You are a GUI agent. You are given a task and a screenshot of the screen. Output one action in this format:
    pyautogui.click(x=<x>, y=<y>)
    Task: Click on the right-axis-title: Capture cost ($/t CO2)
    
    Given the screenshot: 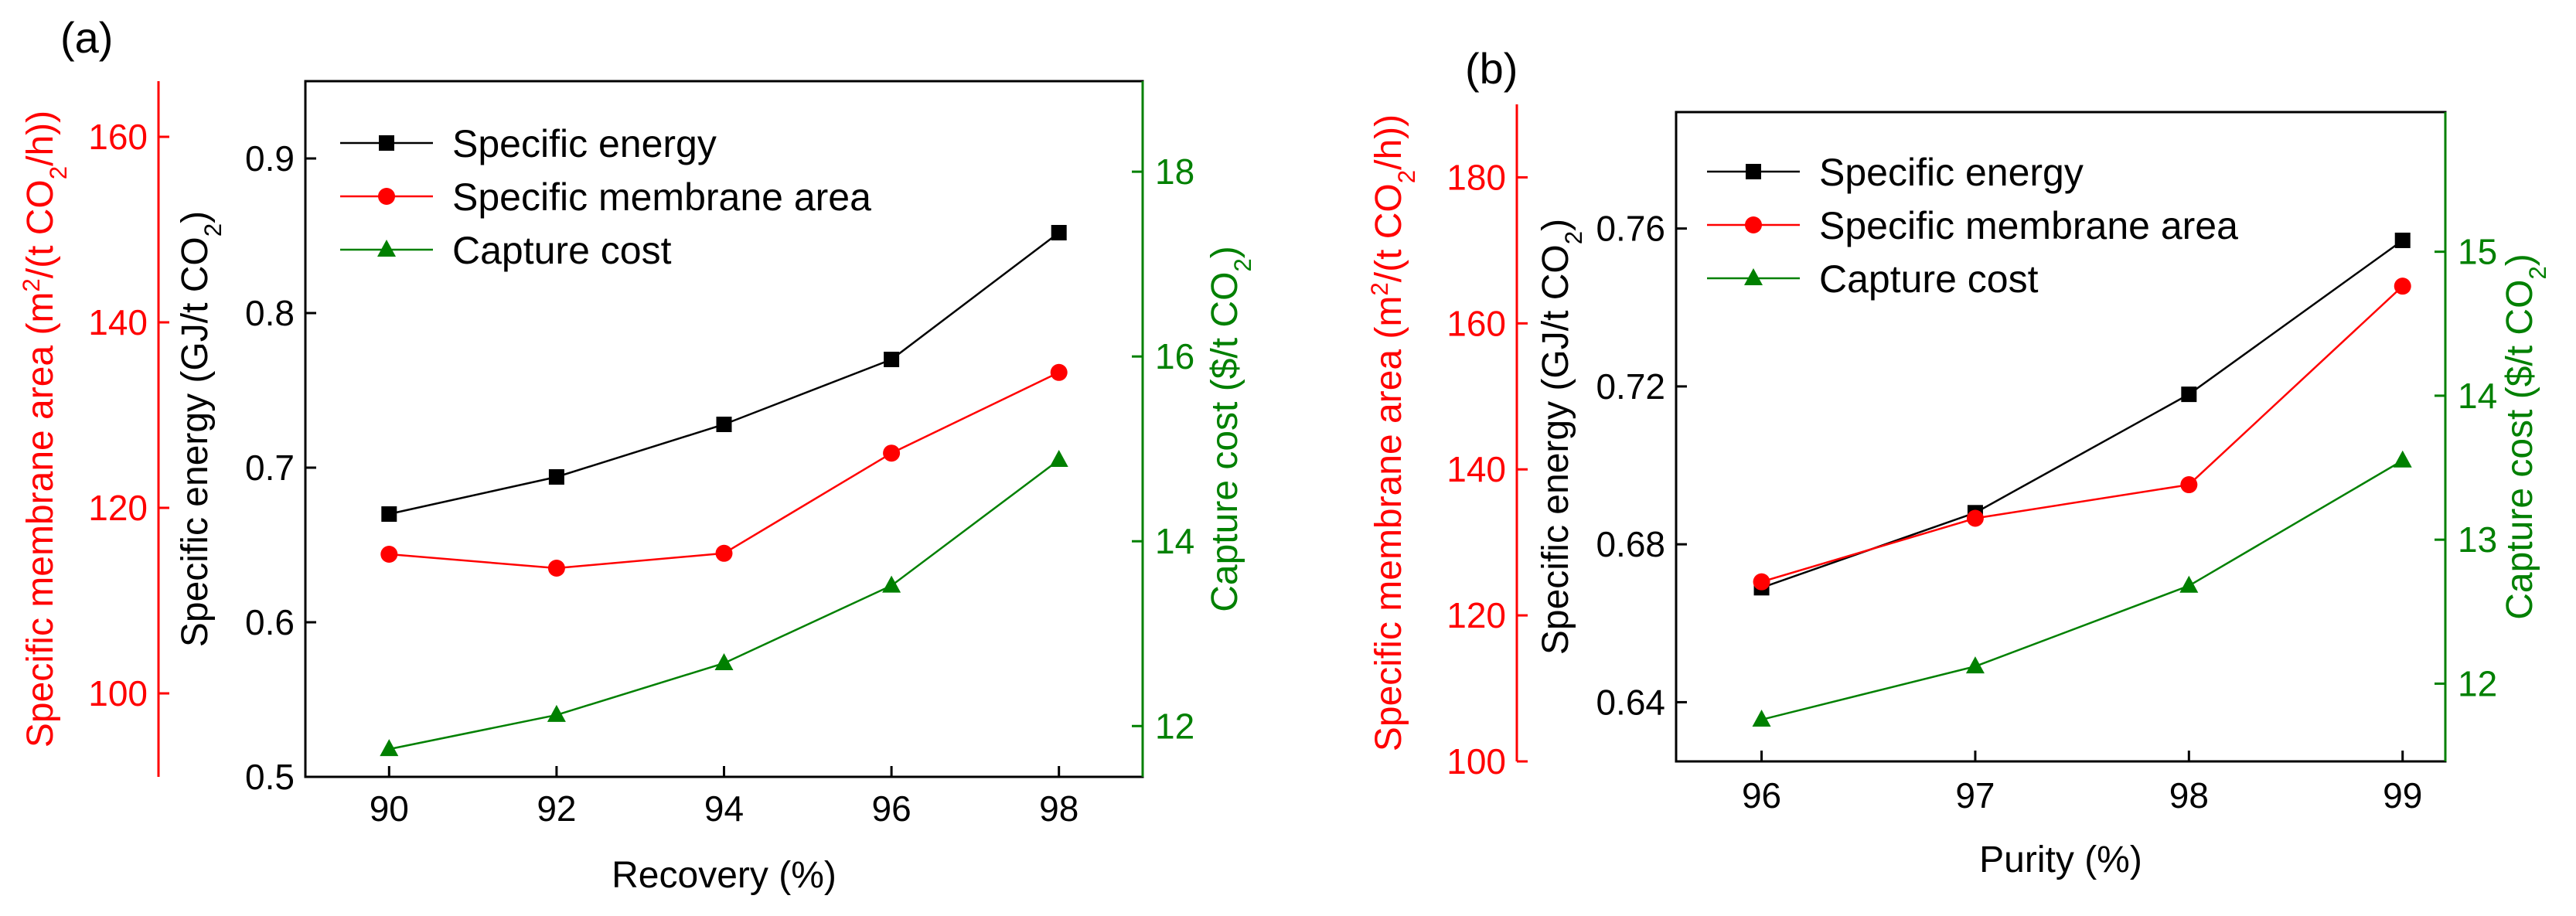 What is the action you would take?
    pyautogui.click(x=1230, y=429)
    